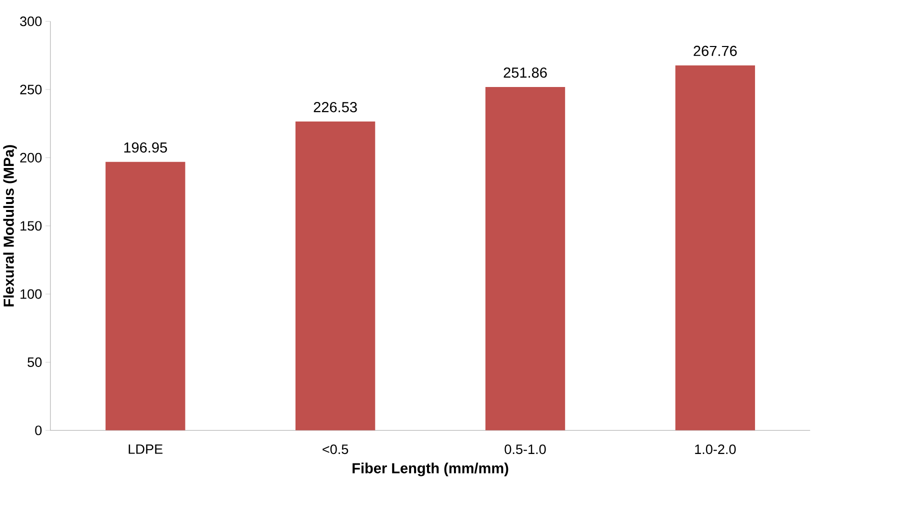  I want to click on x-tick-label: LDPE, so click(145, 449).